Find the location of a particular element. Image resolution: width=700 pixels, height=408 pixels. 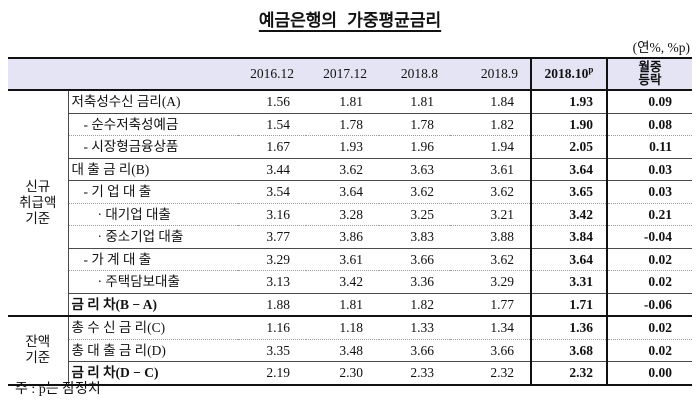

rate-cell: 2.32 is located at coordinates (490, 373).